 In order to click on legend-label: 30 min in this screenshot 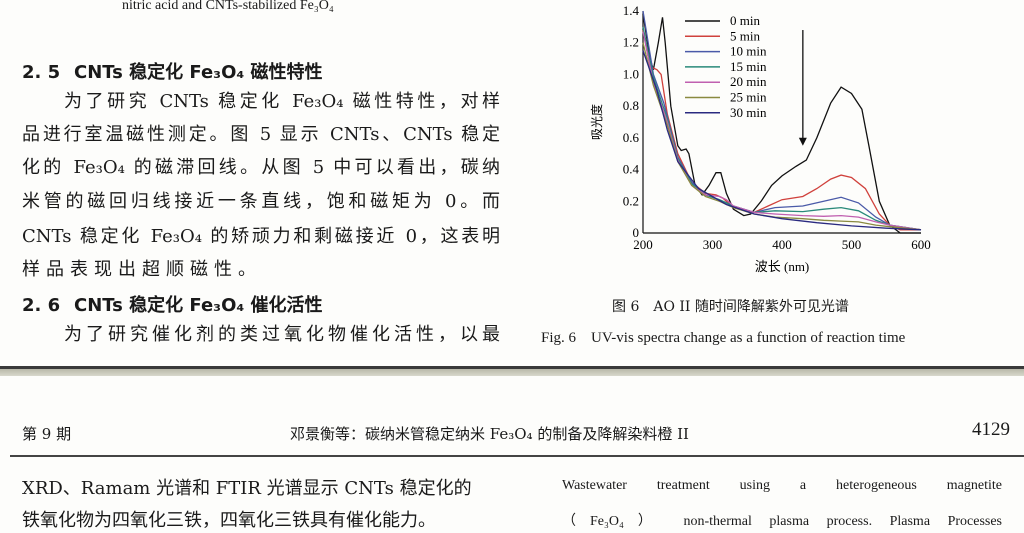, I will do `click(748, 112)`.